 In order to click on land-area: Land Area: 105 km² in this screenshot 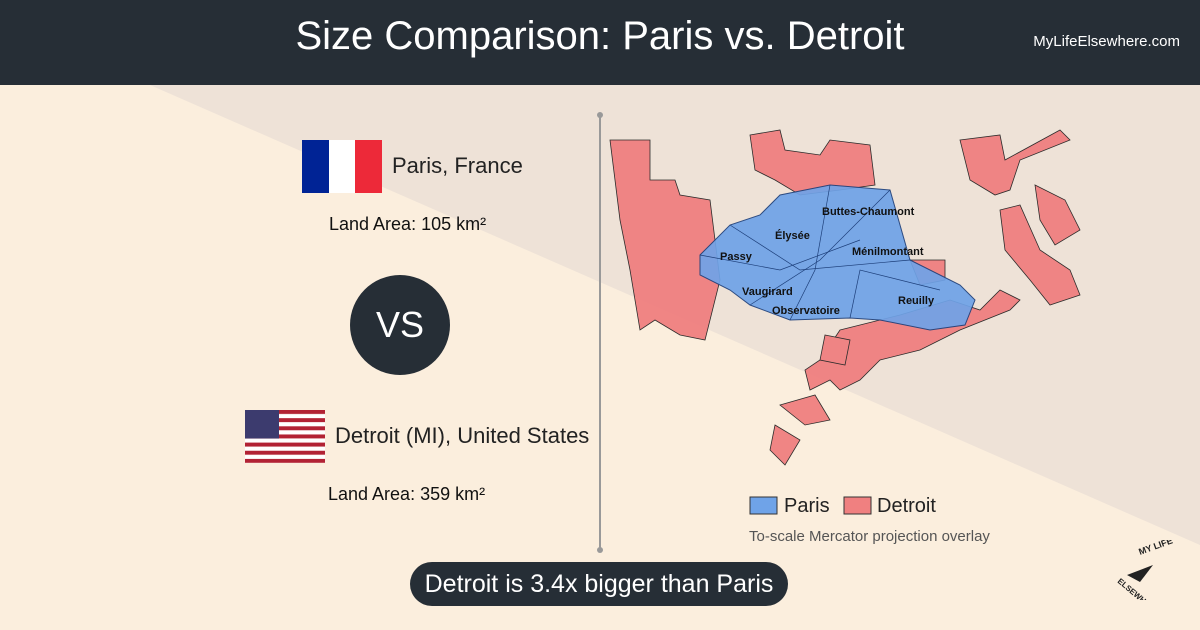, I will do `click(407, 224)`.